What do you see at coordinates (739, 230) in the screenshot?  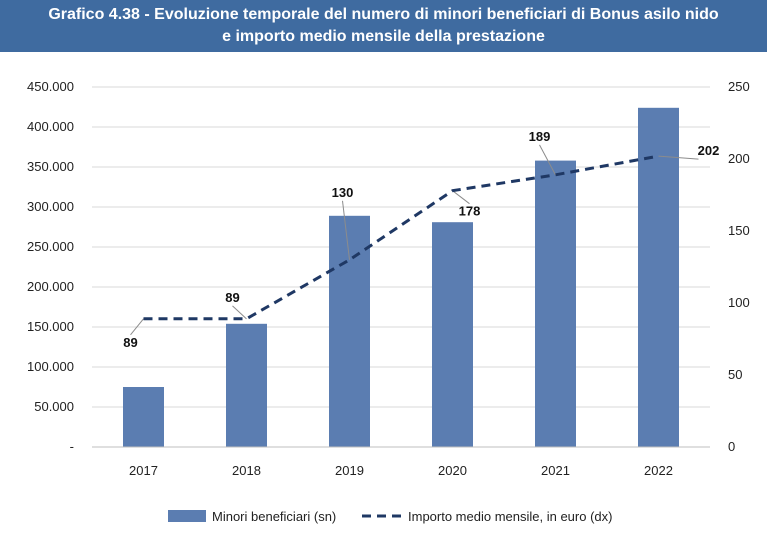 I see `right-tick-label: 150` at bounding box center [739, 230].